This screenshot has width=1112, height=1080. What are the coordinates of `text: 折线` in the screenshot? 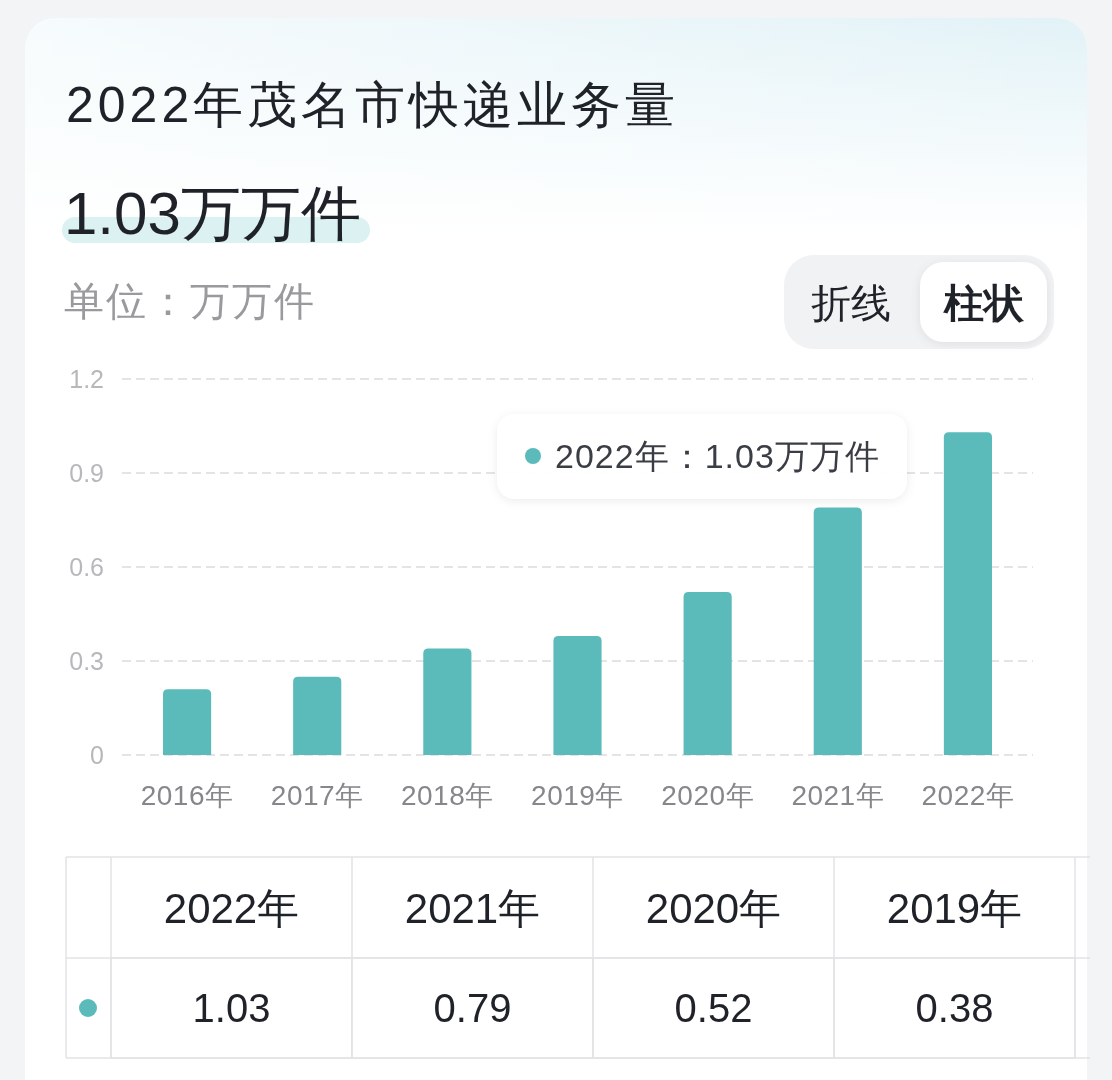 It's located at (851, 303).